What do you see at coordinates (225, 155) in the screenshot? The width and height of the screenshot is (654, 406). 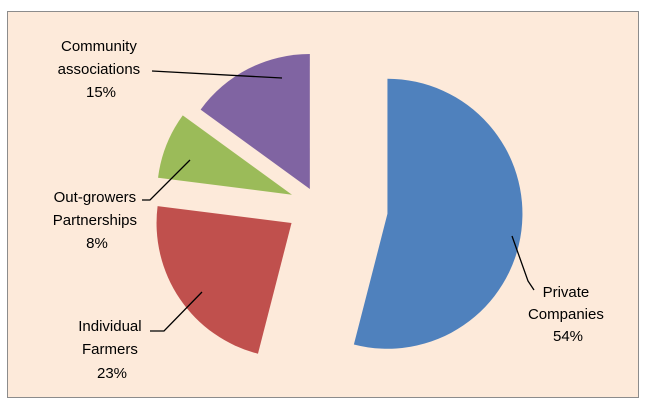 I see `pie-slice-out-growers-partnerships` at bounding box center [225, 155].